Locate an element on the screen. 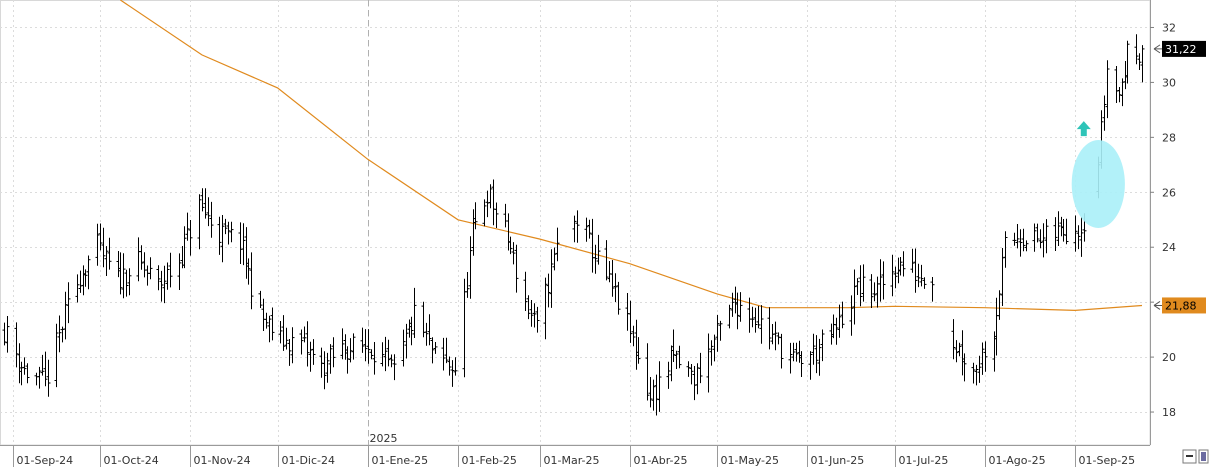 The height and width of the screenshot is (467, 1209). ma-last-label-box is located at coordinates (1184, 305).